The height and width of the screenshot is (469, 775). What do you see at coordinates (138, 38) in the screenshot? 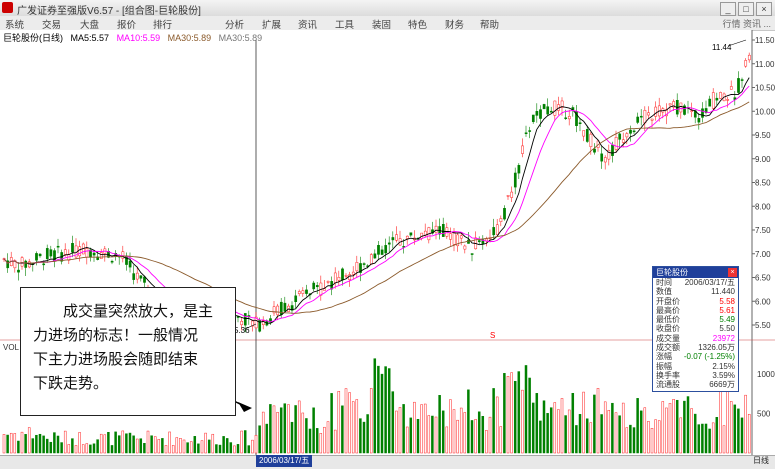
I see `legend-ma10: MA10:5.59` at bounding box center [138, 38].